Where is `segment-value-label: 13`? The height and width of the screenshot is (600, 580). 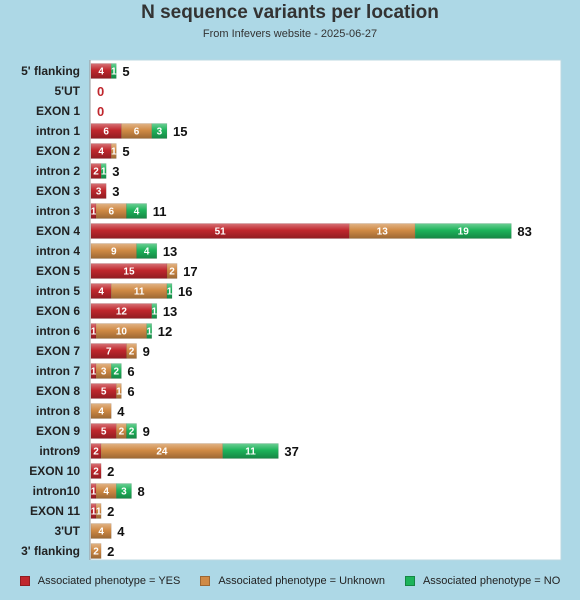
segment-value-label: 13 is located at coordinates (383, 232).